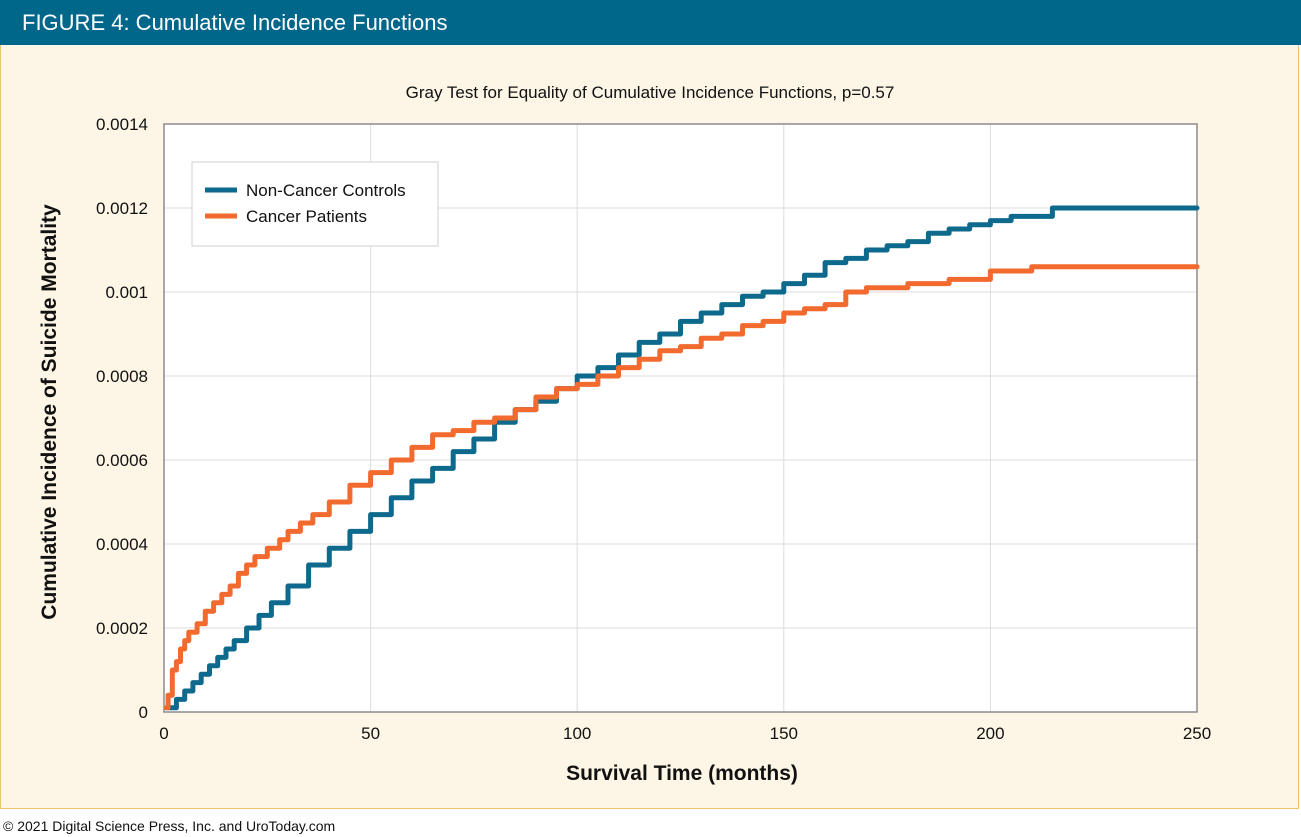 The width and height of the screenshot is (1301, 837). What do you see at coordinates (1197, 733) in the screenshot?
I see `x-tick-label: 250` at bounding box center [1197, 733].